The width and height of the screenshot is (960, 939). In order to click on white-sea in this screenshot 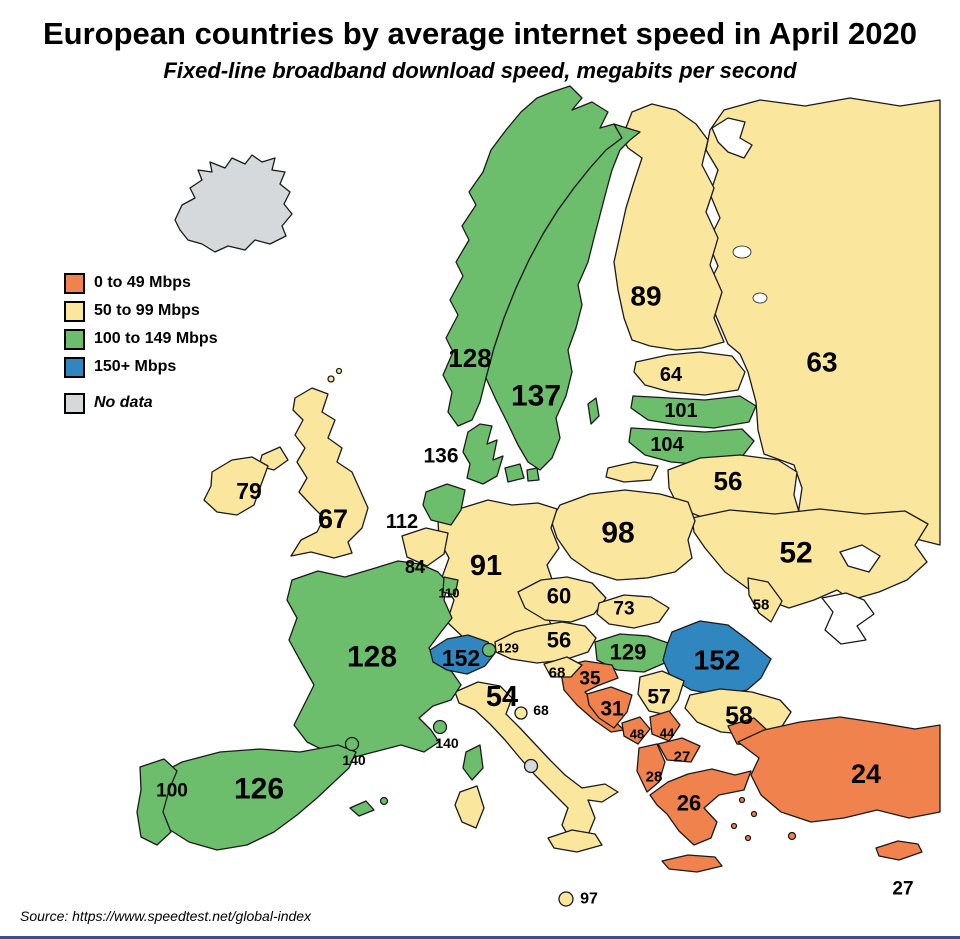, I will do `click(732, 138)`.